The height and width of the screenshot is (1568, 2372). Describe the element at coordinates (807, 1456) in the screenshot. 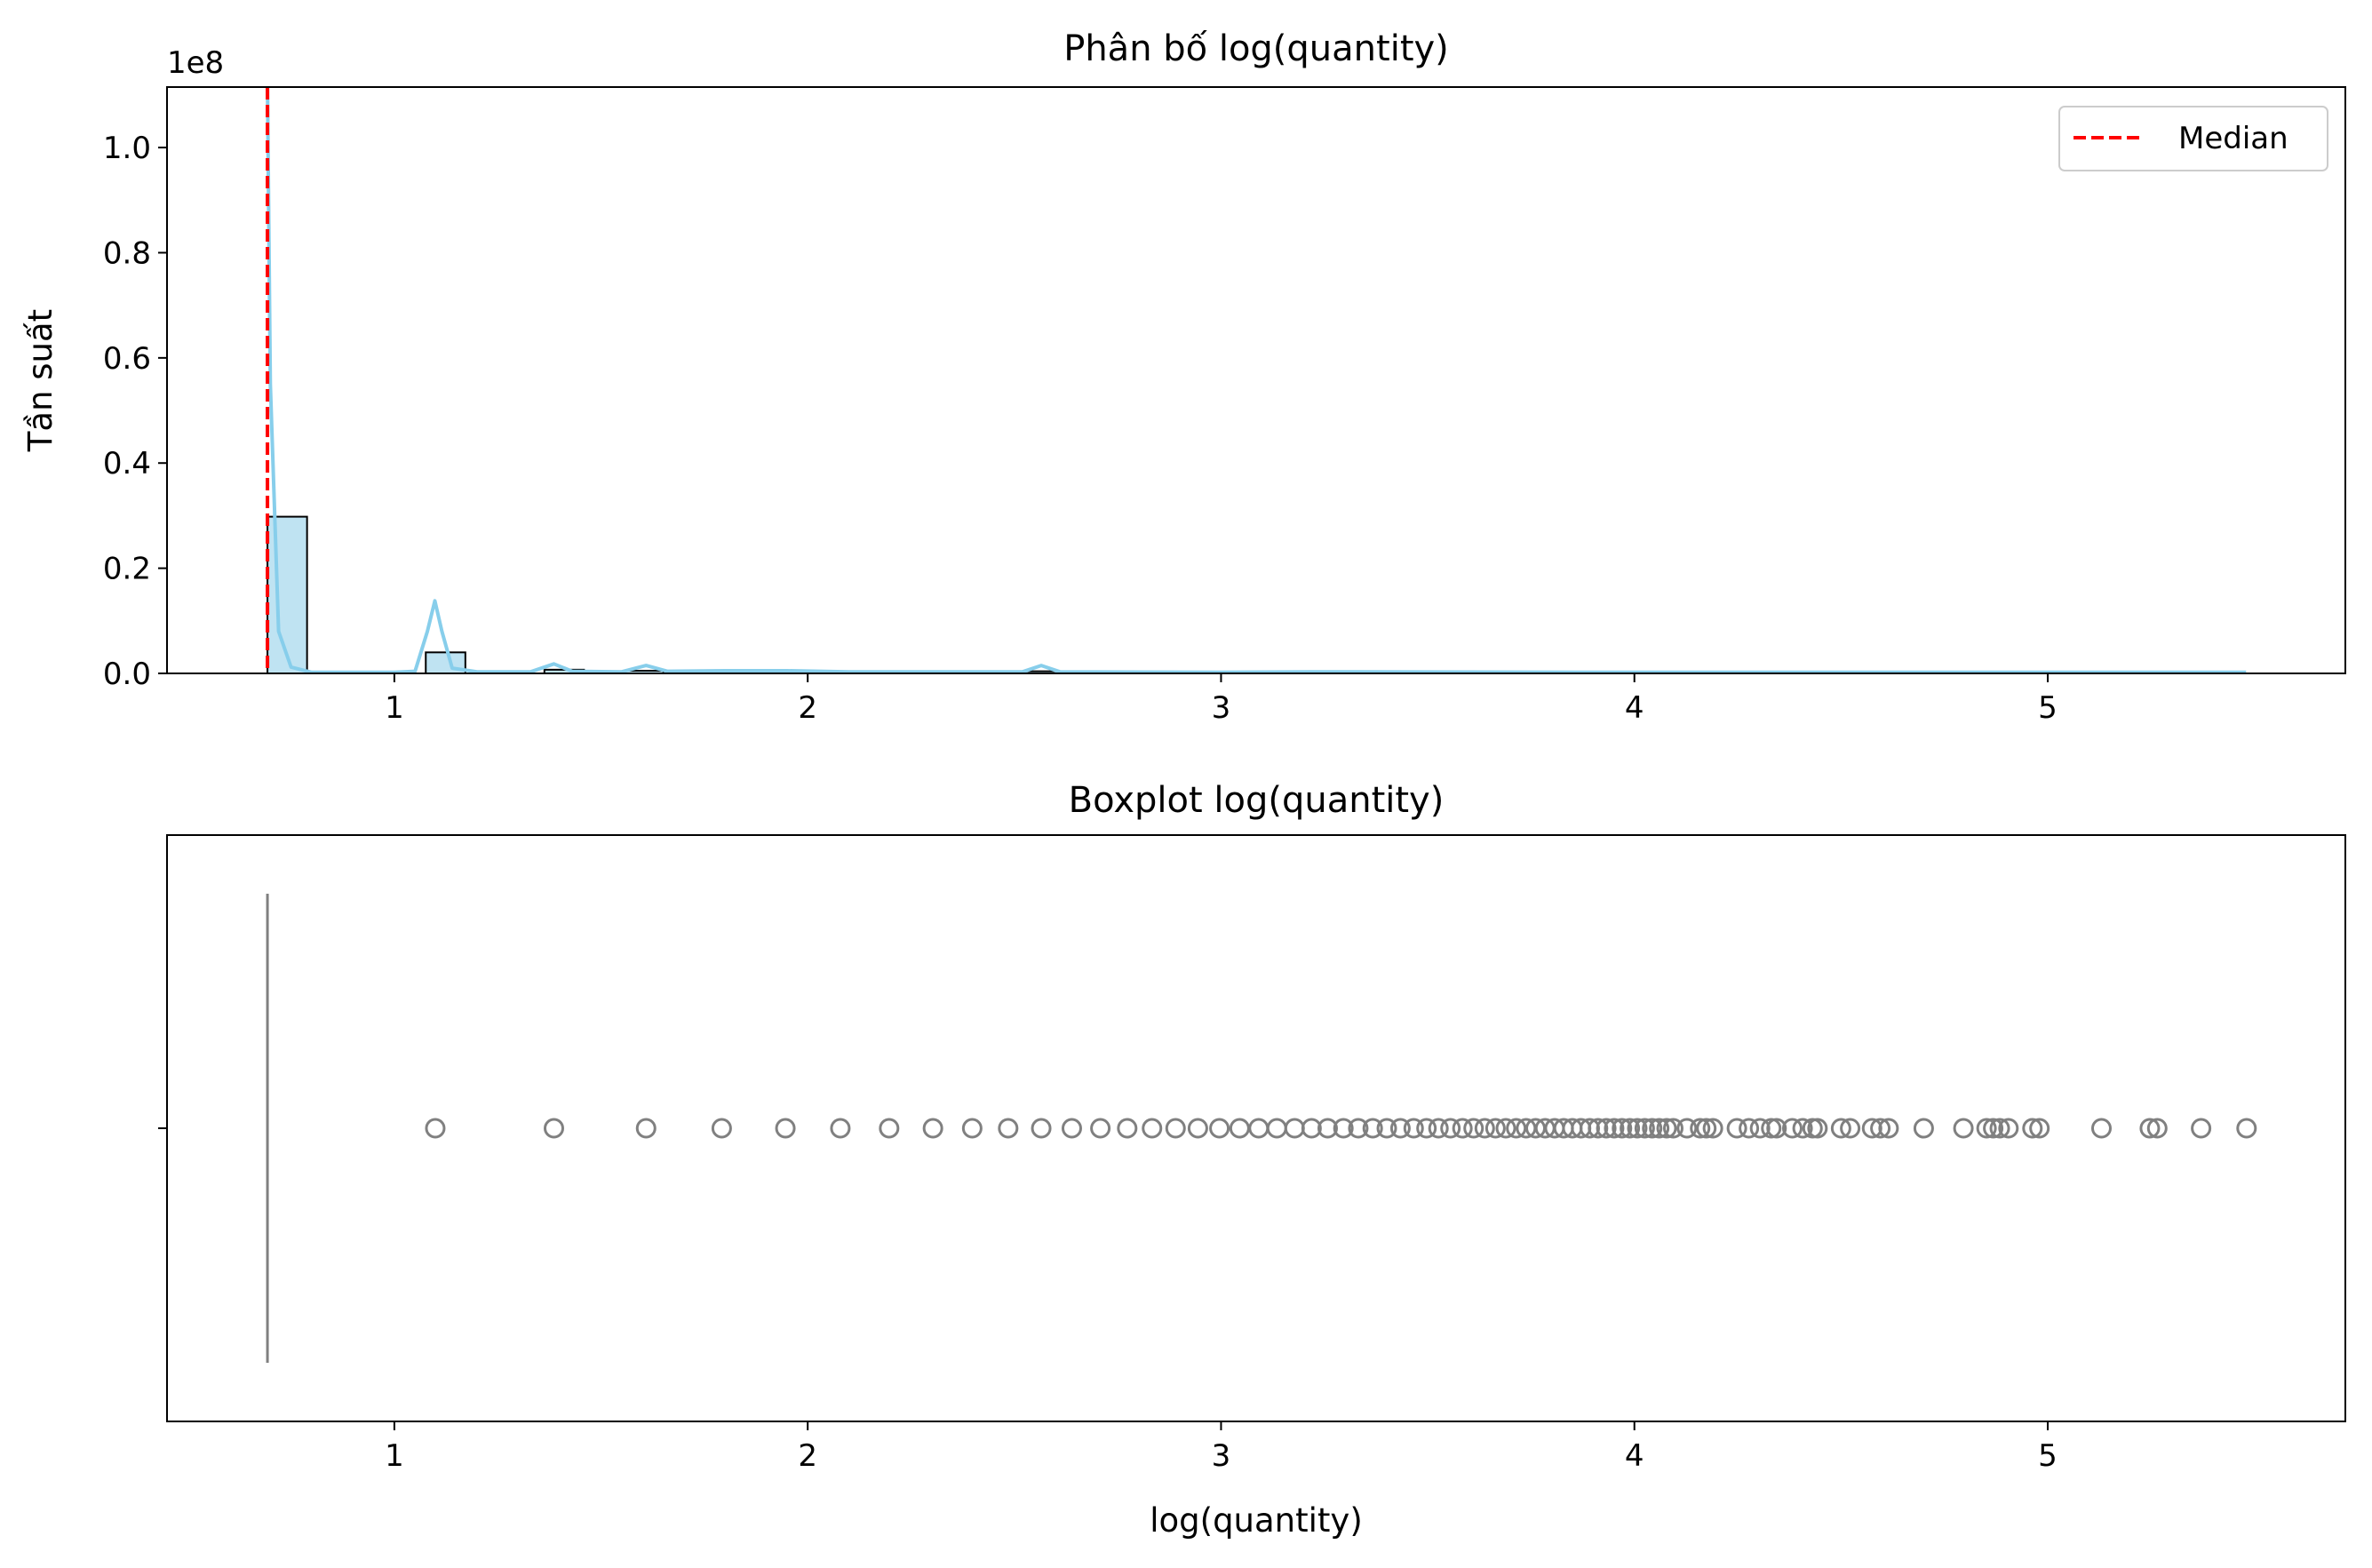

I see `boxplot-x-tick-label: 2` at that location.